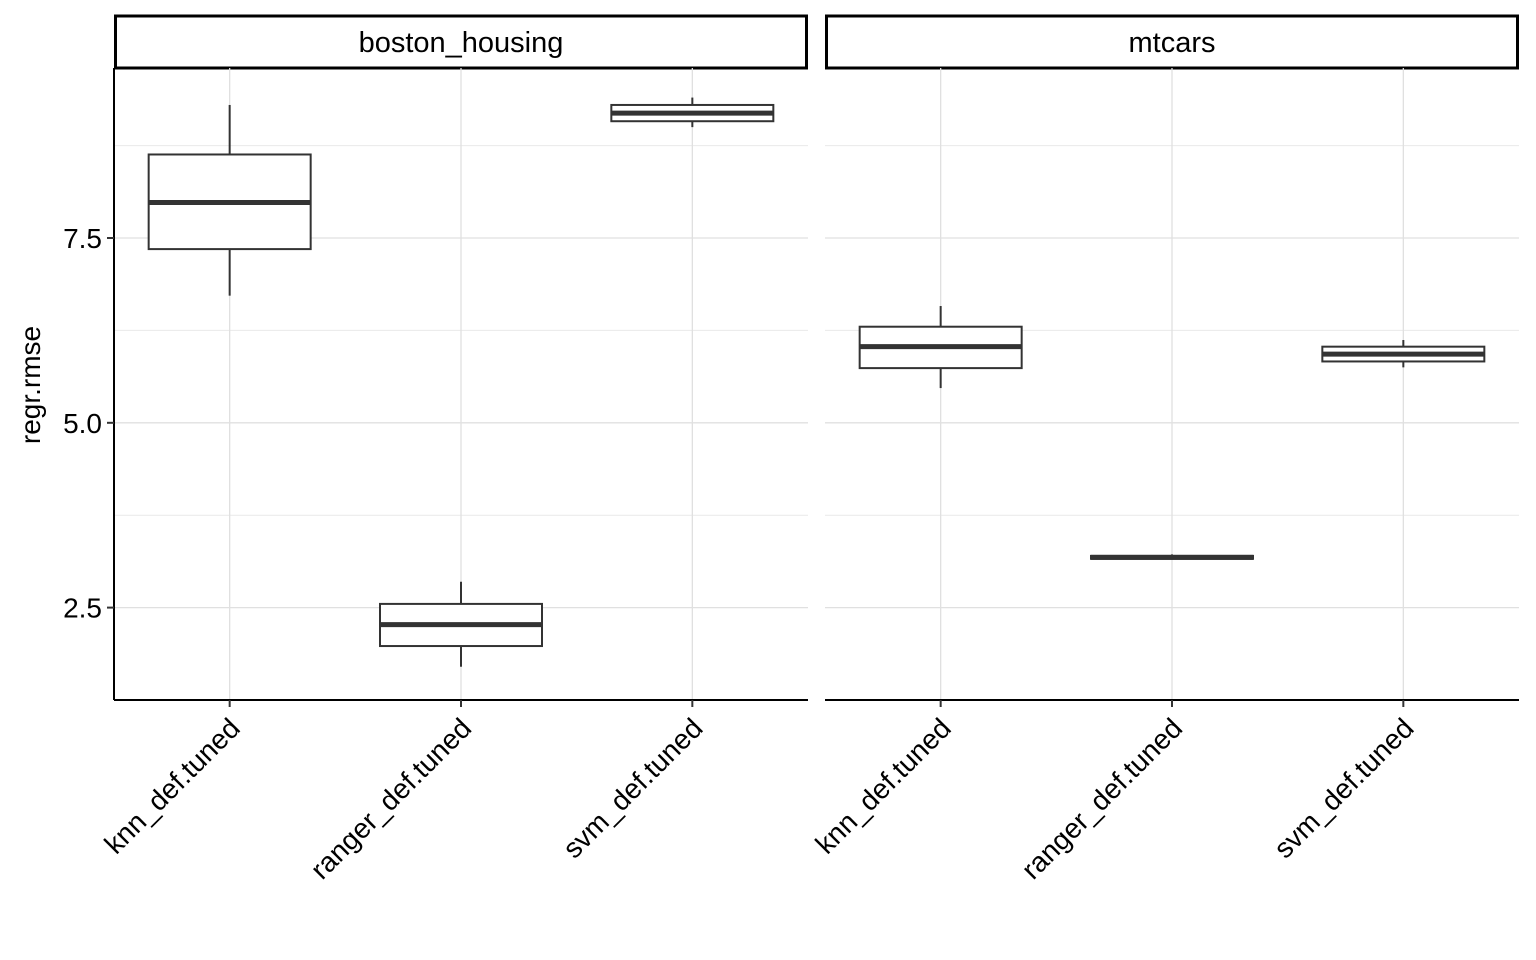 The width and height of the screenshot is (1536, 960). I want to click on facet-label: mtcars, so click(1172, 43).